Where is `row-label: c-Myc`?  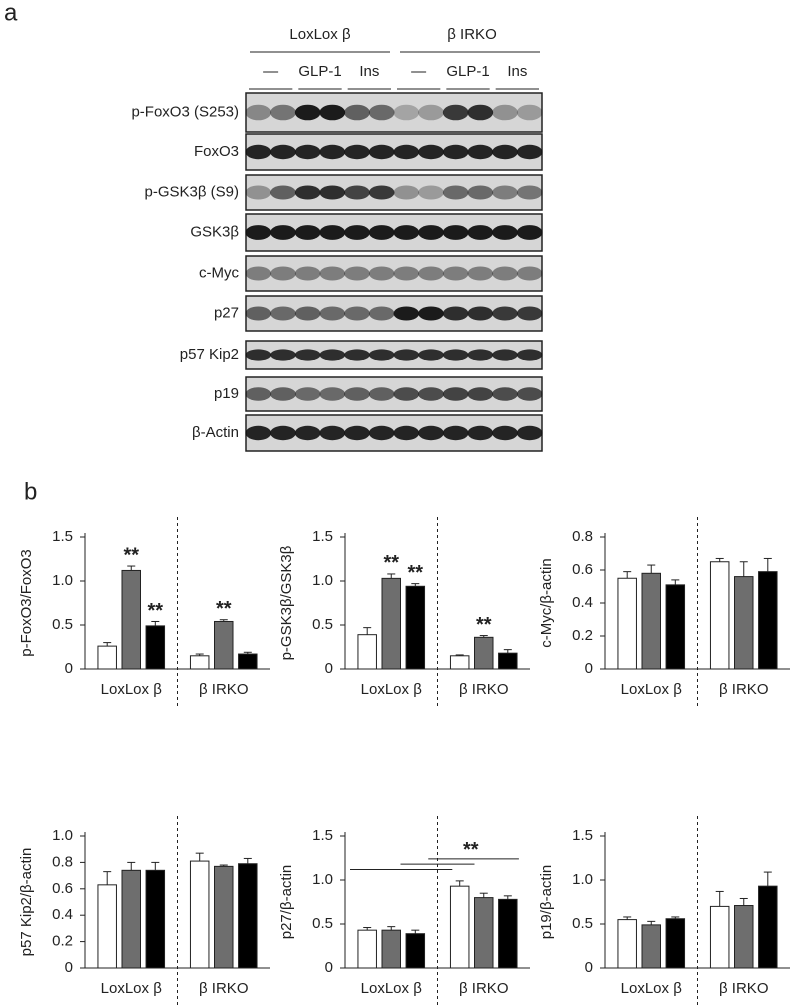 row-label: c-Myc is located at coordinates (219, 272).